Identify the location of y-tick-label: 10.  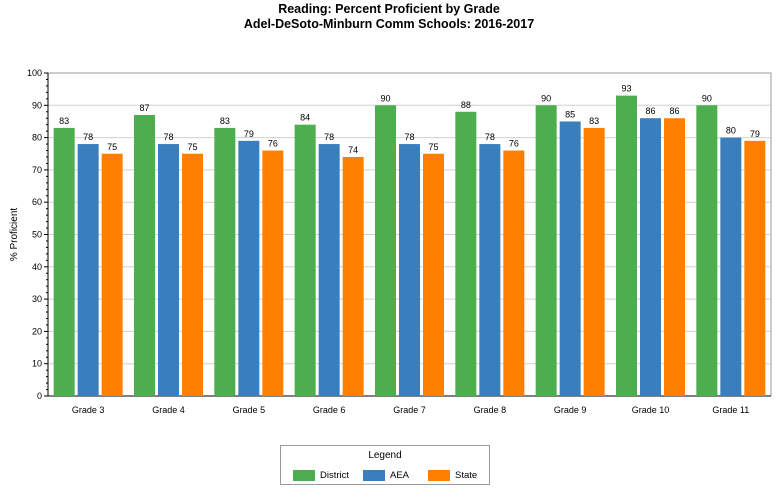
(37, 364).